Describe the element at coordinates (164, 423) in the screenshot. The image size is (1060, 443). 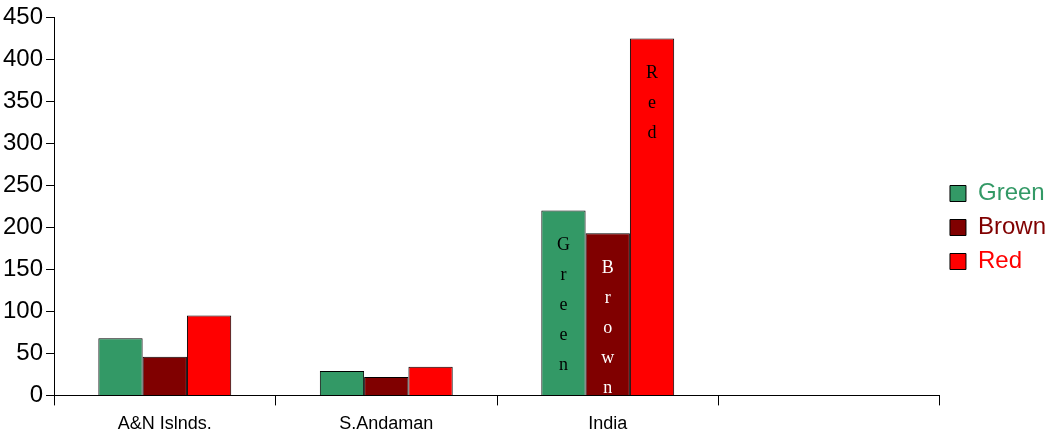
I see `x-tick-label: A&N Islnds.` at that location.